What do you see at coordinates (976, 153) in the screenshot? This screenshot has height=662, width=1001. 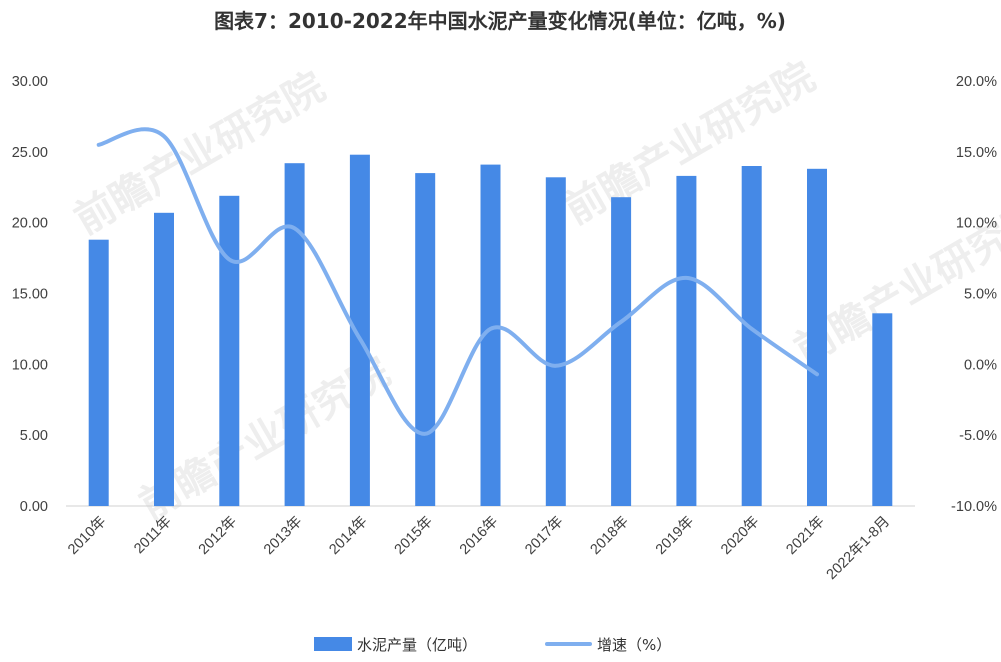 I see `y-right-tick-label: 15.0%` at bounding box center [976, 153].